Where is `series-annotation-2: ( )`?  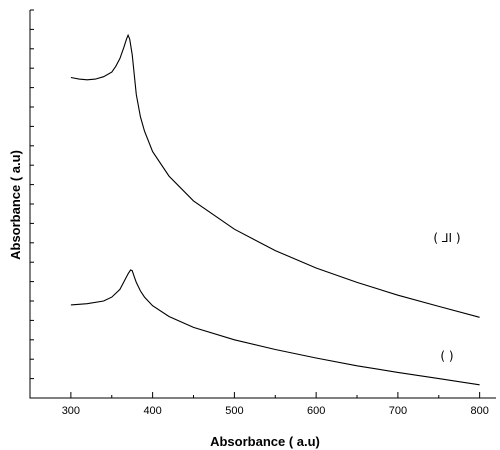 series-annotation-2: ( ) is located at coordinates (446, 356).